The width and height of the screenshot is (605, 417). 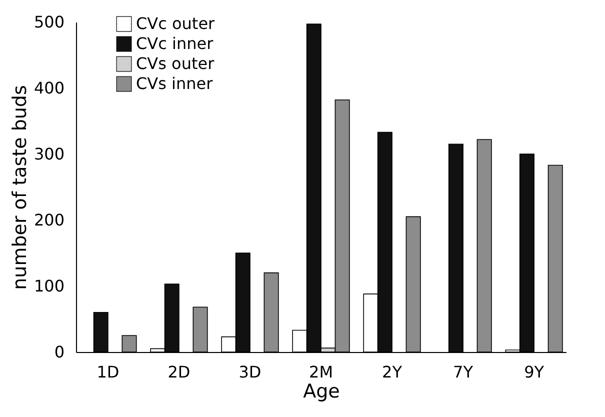 I want to click on legend-label: CVc outer, so click(x=176, y=23).